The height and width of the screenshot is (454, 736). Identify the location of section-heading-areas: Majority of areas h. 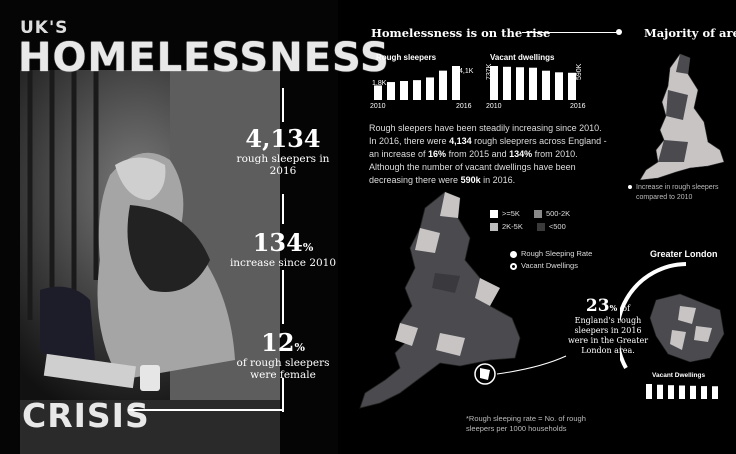
(690, 33).